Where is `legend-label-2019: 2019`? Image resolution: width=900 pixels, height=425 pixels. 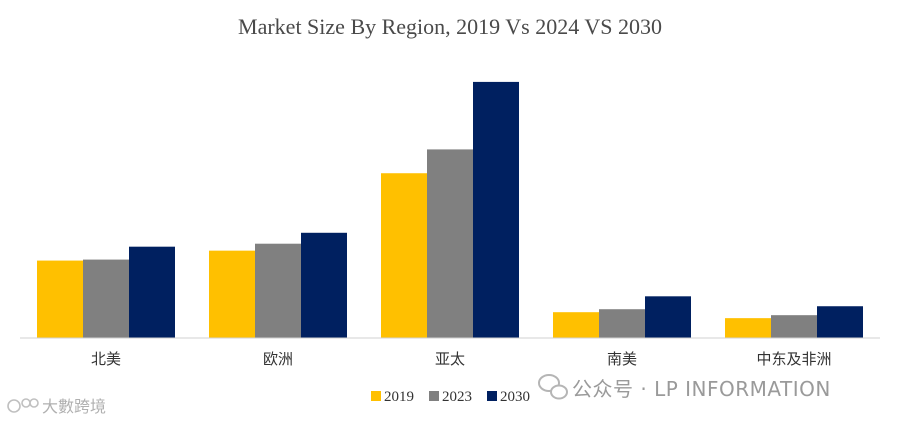
legend-label-2019: 2019 is located at coordinates (399, 397).